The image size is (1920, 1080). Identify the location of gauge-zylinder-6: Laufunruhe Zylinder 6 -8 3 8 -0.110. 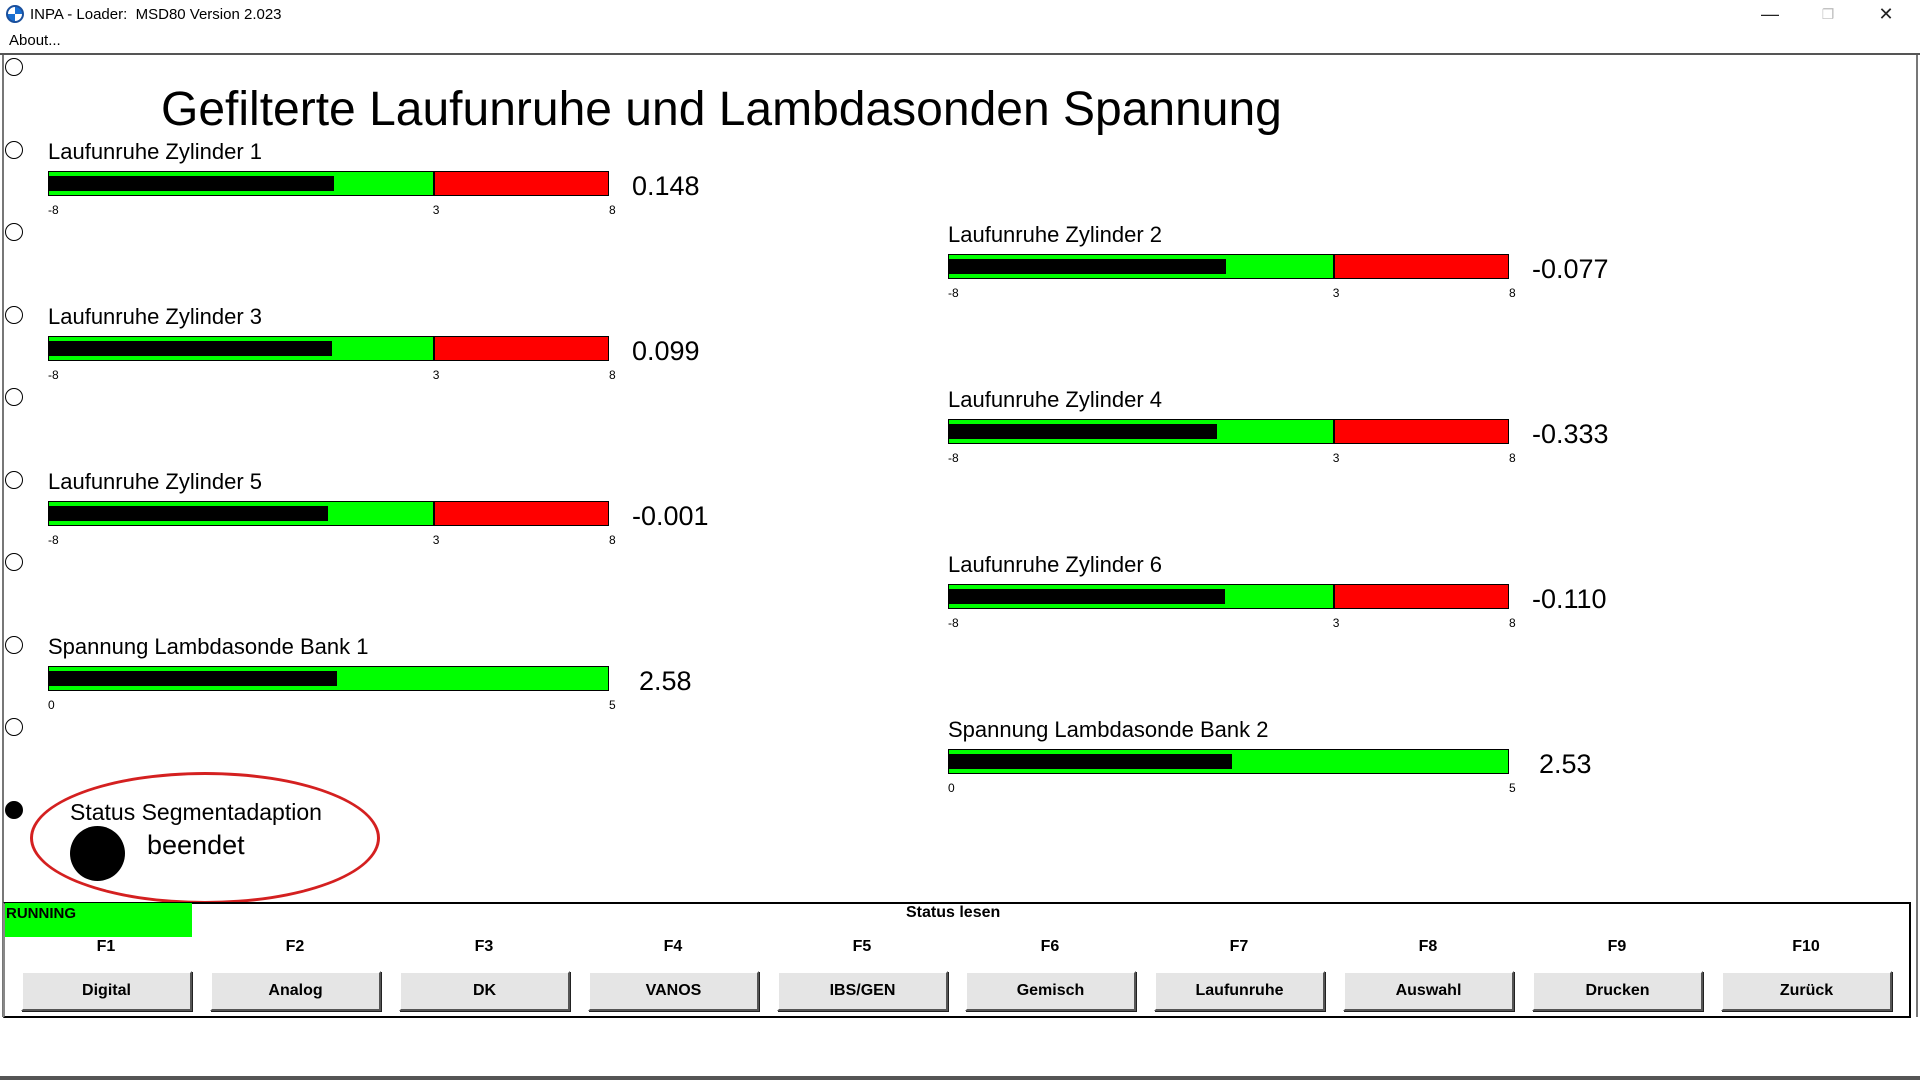
(1338, 602).